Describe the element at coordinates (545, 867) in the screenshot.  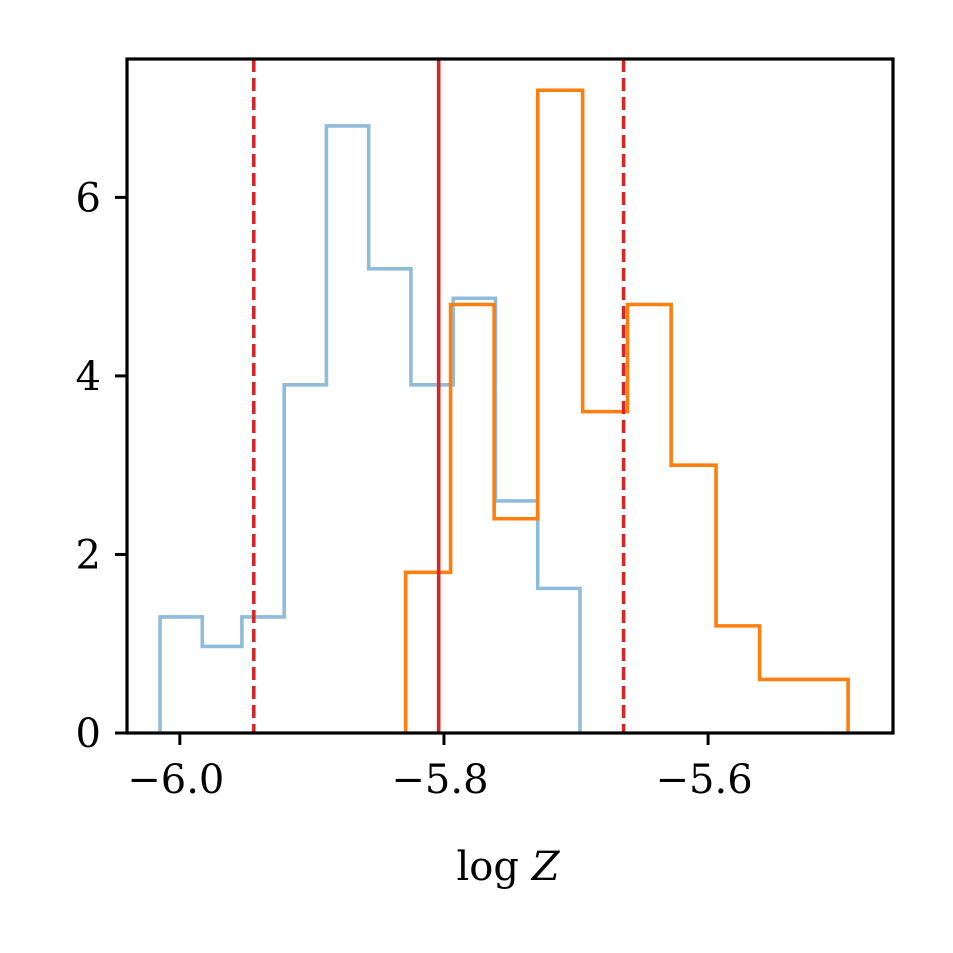
I see `x-axis-label-variable: Z` at that location.